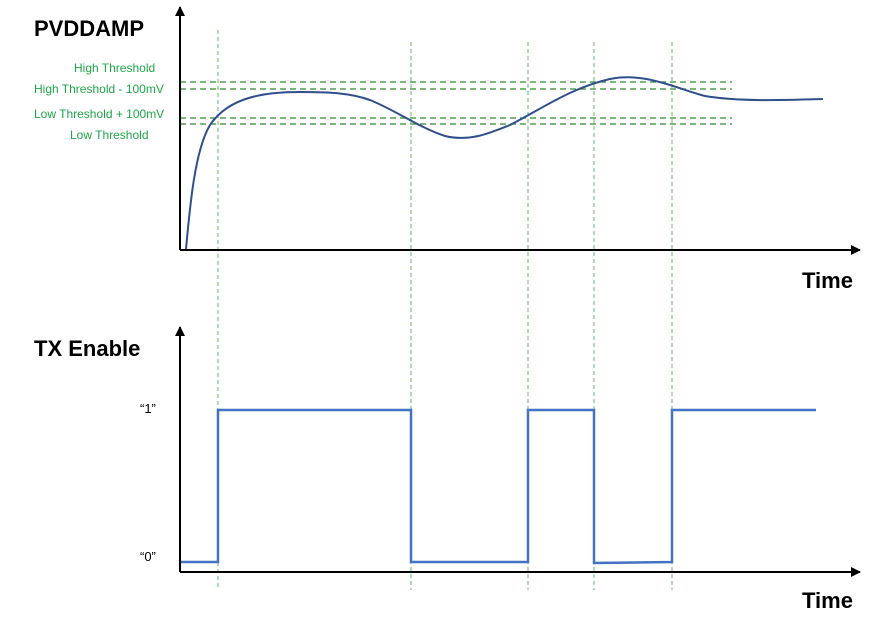  Describe the element at coordinates (456, 103) in the screenshot. I see `threshold-lines` at that location.